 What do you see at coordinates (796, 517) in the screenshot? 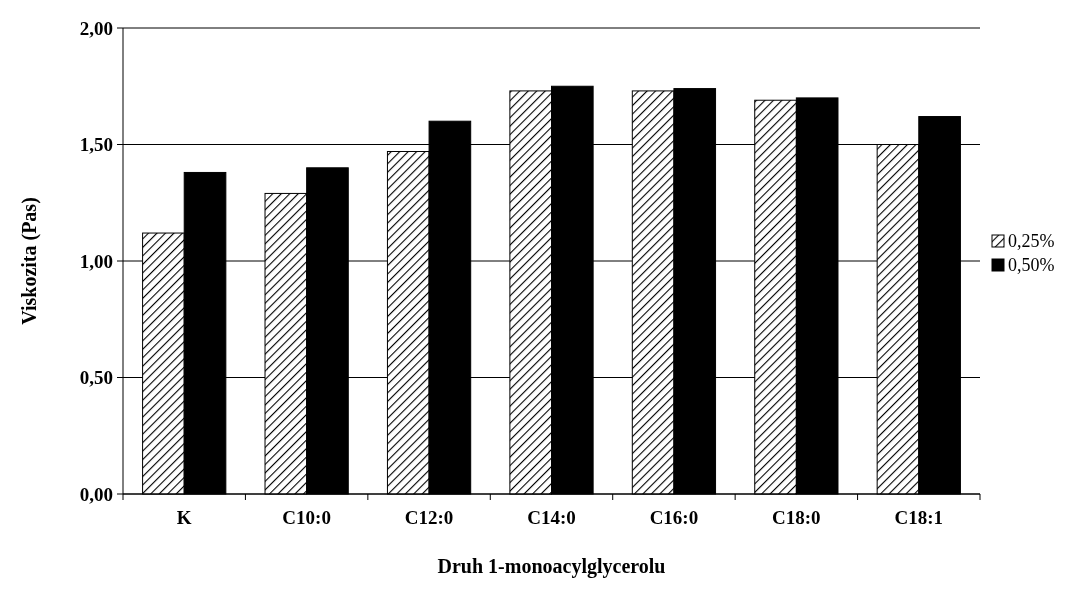
I see `x-tick-label: C18:0` at bounding box center [796, 517].